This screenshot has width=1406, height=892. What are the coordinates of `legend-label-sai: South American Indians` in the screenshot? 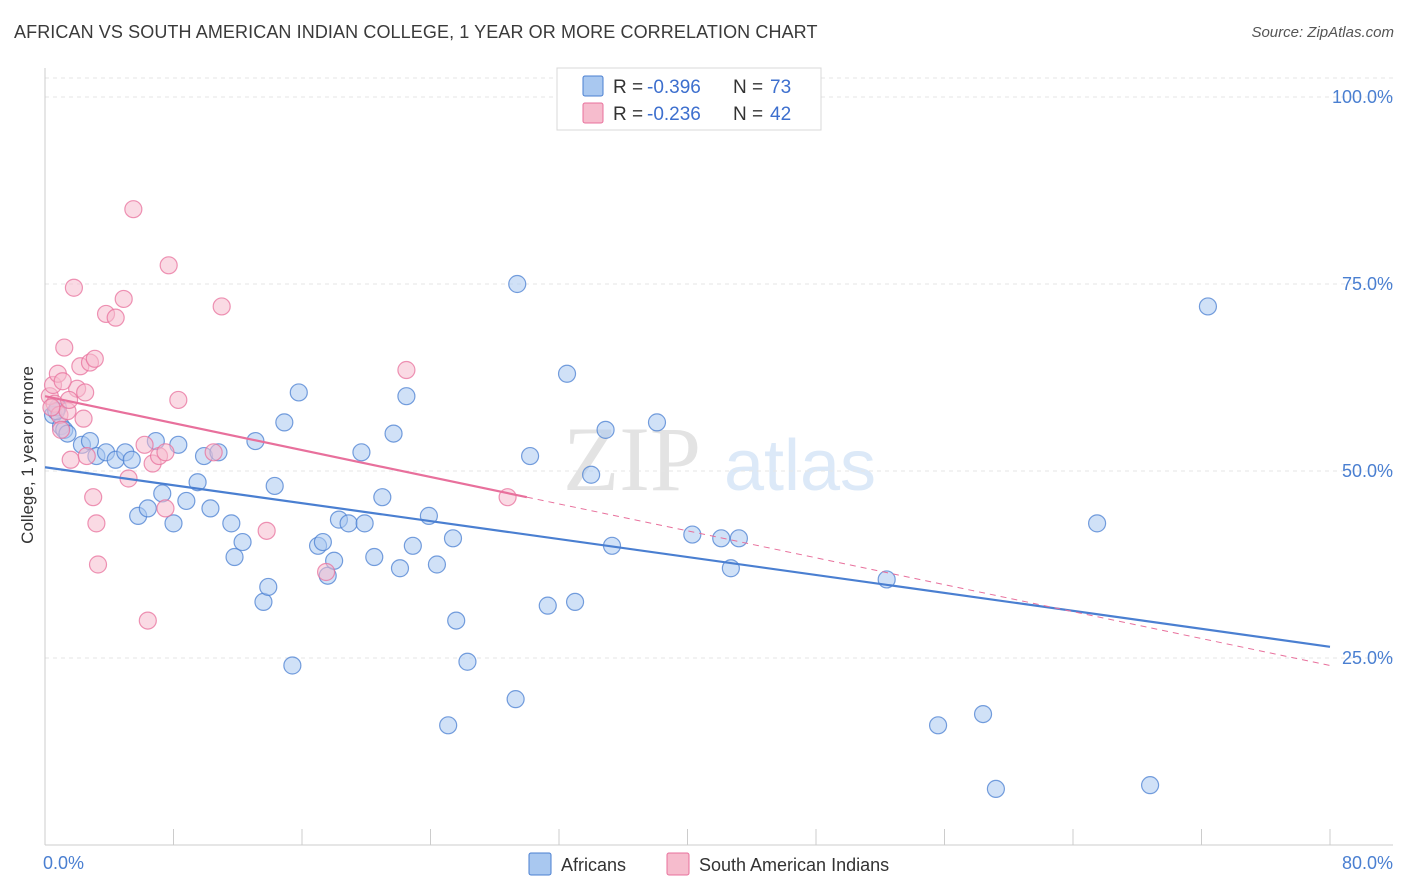 It's located at (794, 865).